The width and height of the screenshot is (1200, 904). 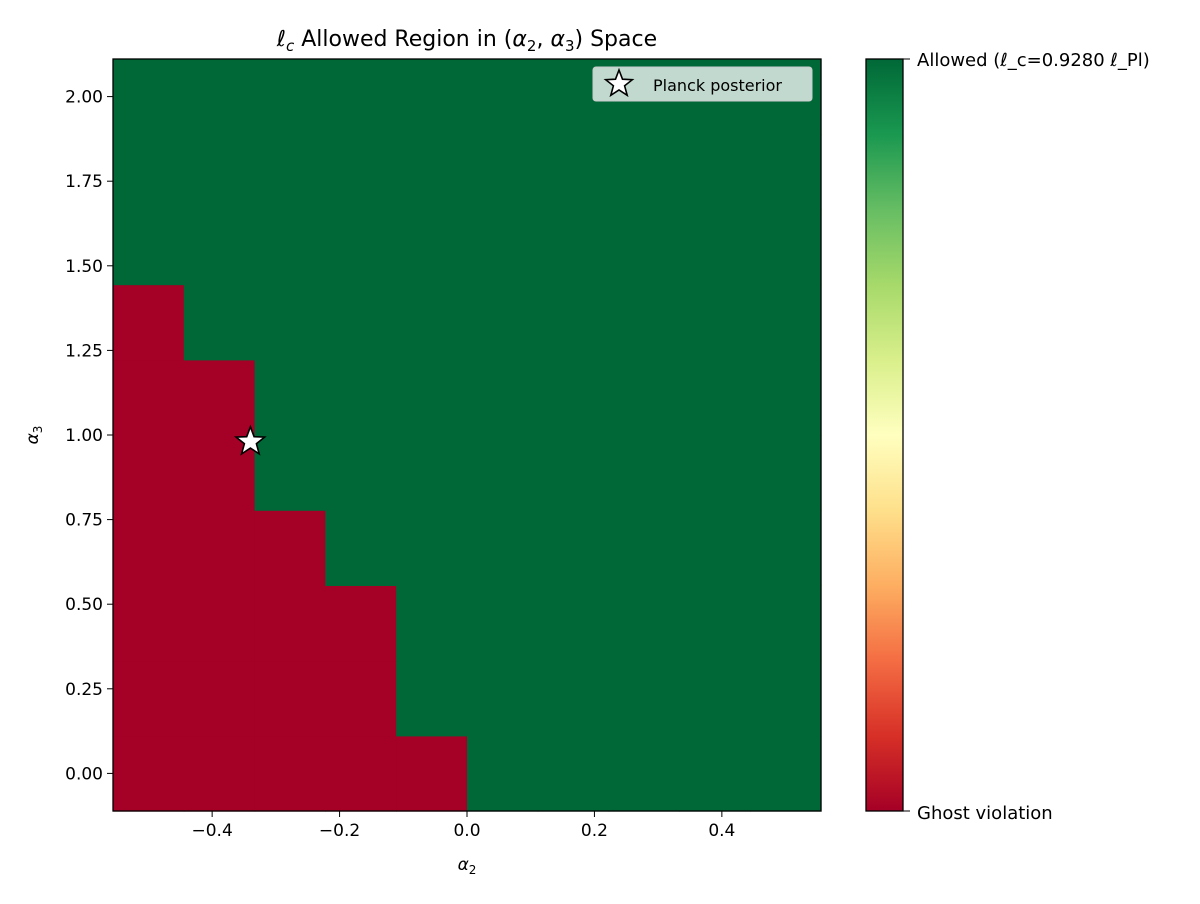 I want to click on y-tick-label: 1.25, so click(x=84, y=351).